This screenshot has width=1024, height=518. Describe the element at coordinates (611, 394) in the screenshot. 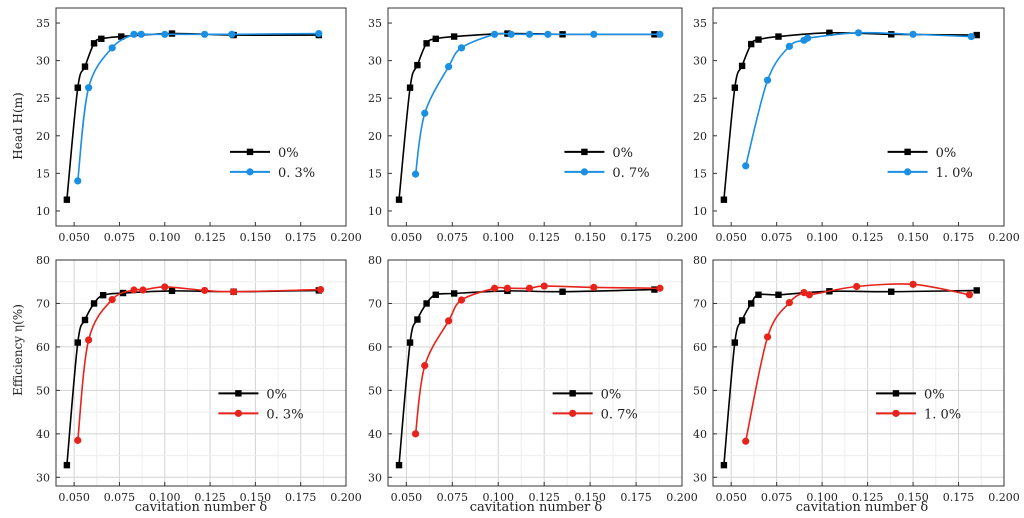

I see `legend-label-0: 0%` at that location.